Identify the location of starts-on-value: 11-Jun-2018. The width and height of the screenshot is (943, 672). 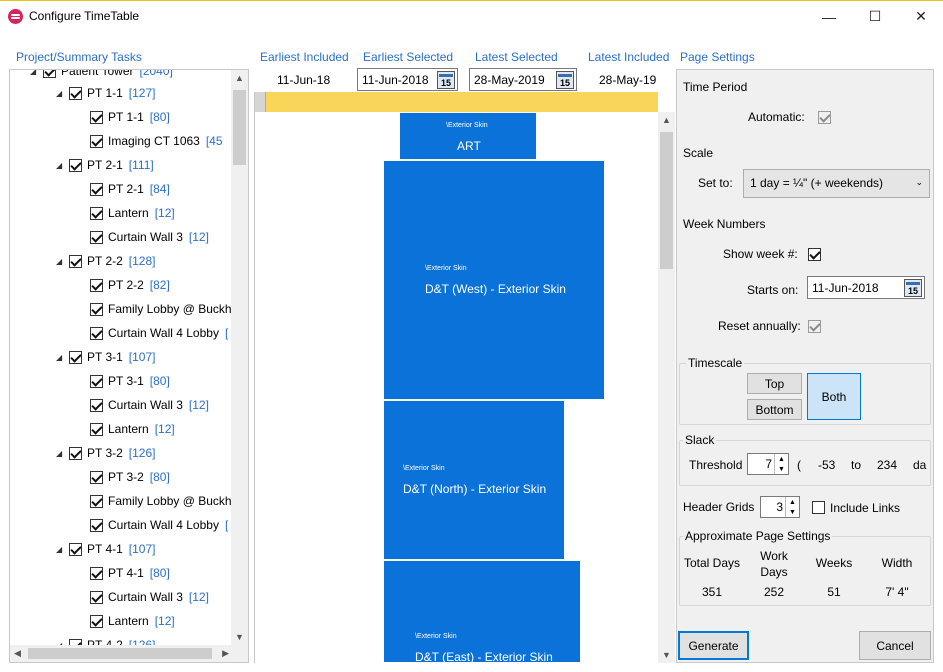
(845, 287).